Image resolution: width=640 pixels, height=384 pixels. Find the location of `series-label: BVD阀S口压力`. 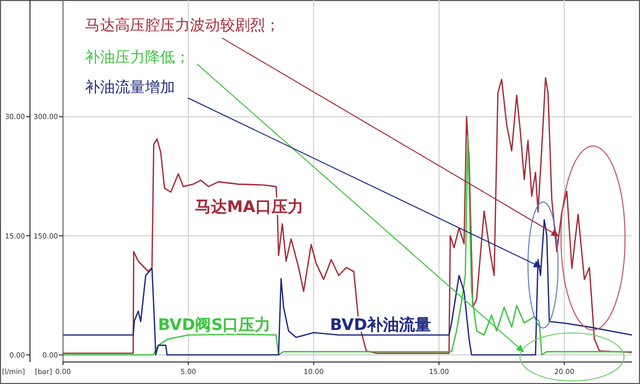

series-label: BVD阀S口压力 is located at coordinates (214, 324).